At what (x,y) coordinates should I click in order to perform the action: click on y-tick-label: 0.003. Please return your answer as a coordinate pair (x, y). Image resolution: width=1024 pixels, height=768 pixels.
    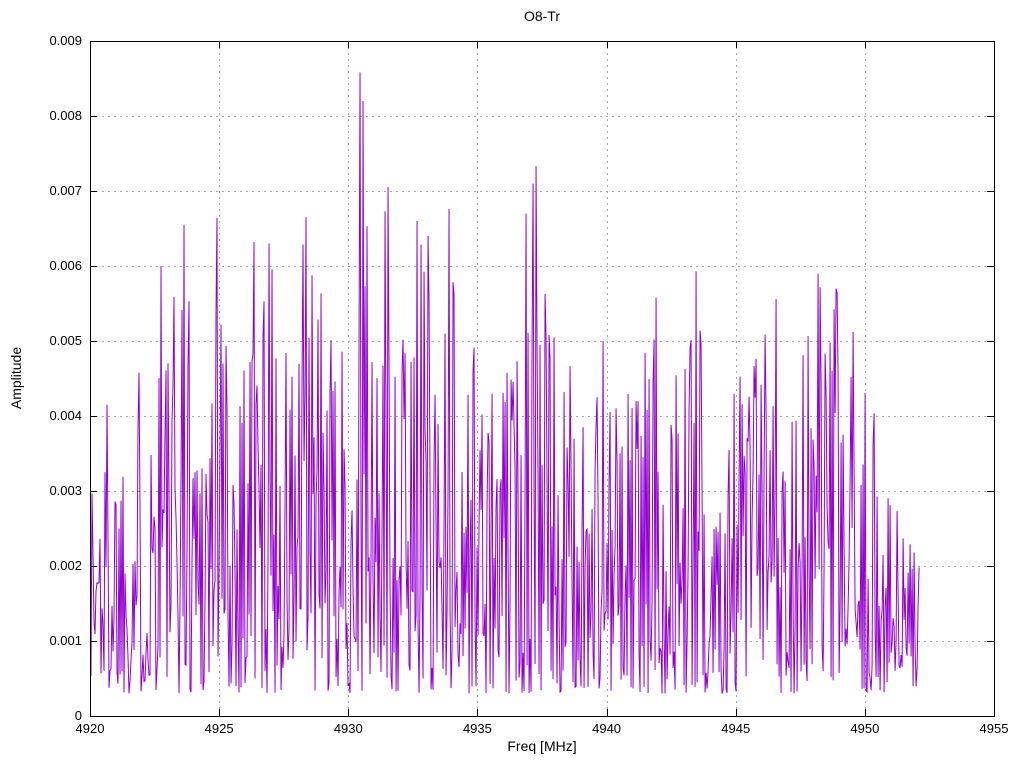
    Looking at the image, I should click on (65, 490).